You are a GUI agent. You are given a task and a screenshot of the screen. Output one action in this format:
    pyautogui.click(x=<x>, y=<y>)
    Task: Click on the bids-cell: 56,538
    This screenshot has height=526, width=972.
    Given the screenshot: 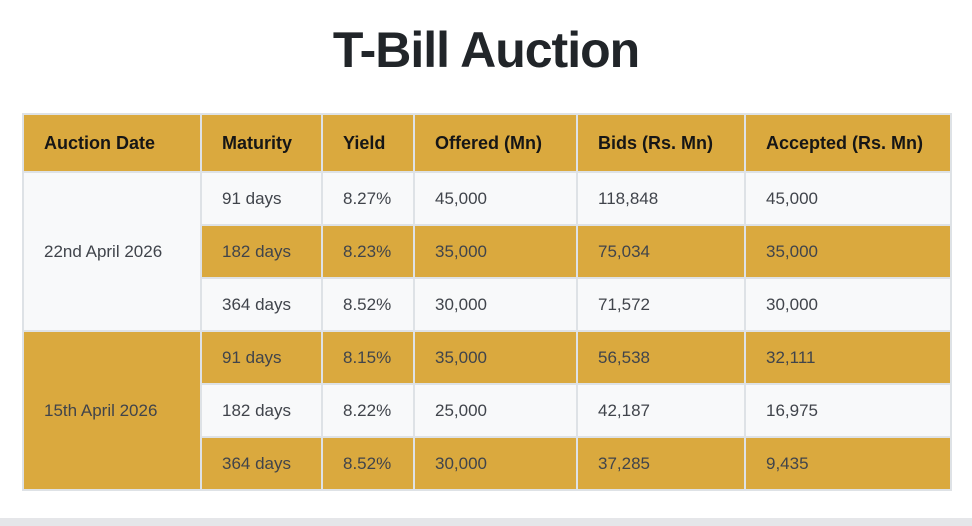 What is the action you would take?
    pyautogui.click(x=661, y=357)
    